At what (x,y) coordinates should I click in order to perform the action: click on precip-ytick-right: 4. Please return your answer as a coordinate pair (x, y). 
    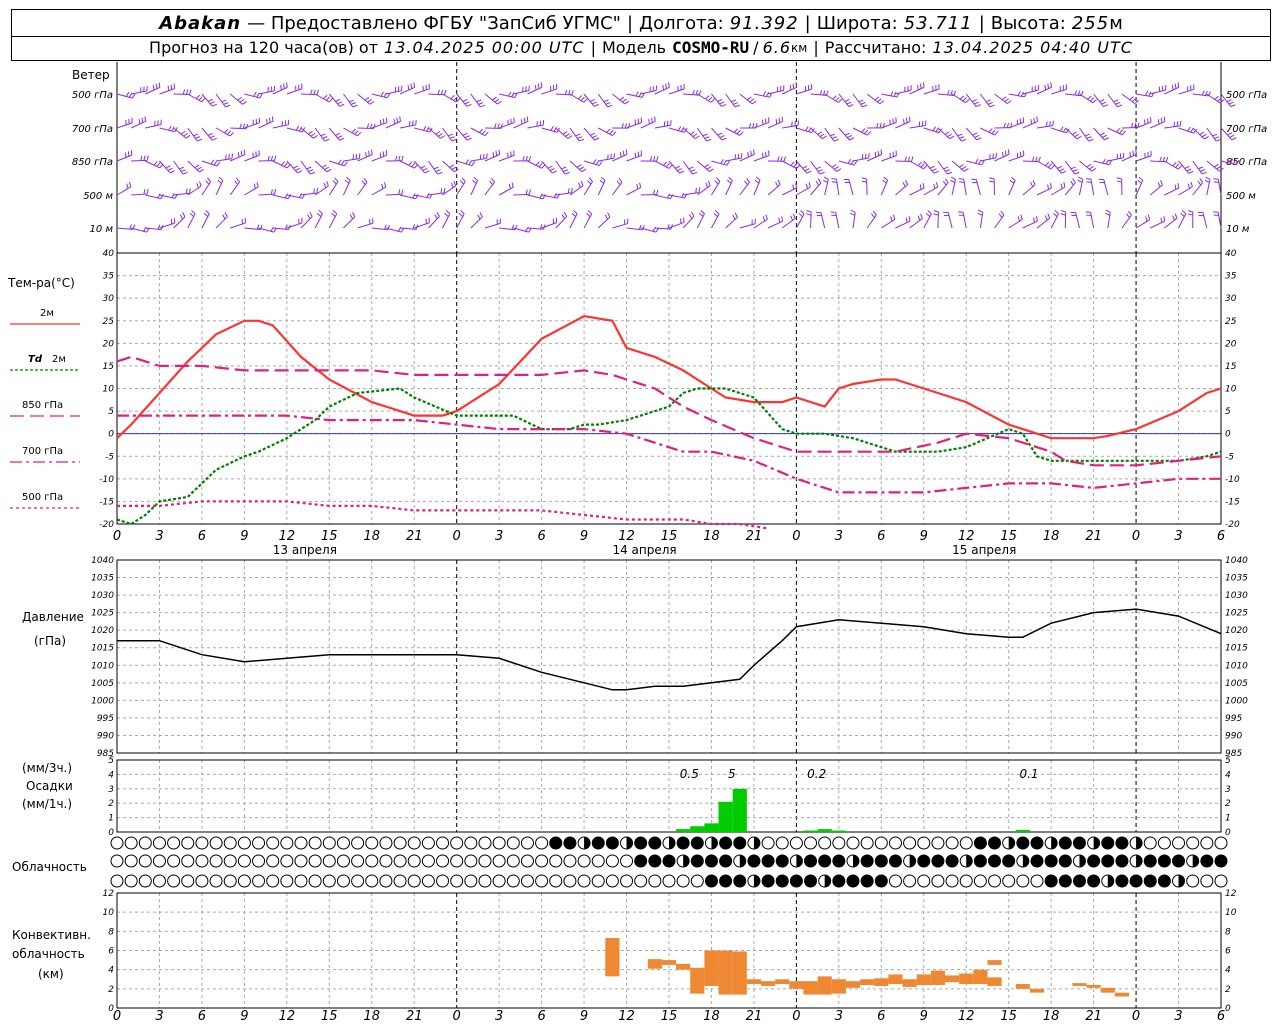
    Looking at the image, I should click on (1228, 775).